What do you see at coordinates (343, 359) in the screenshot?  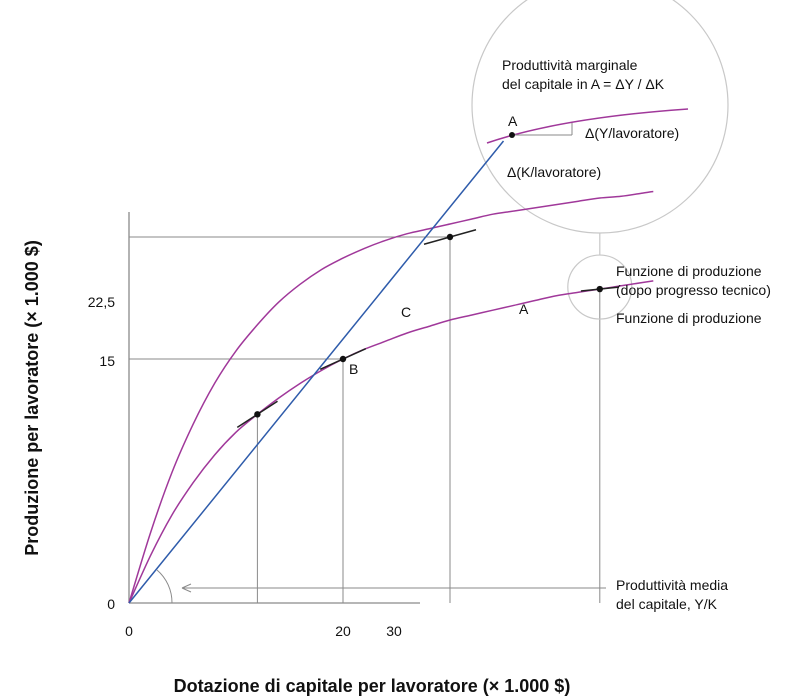 I see `point-b` at bounding box center [343, 359].